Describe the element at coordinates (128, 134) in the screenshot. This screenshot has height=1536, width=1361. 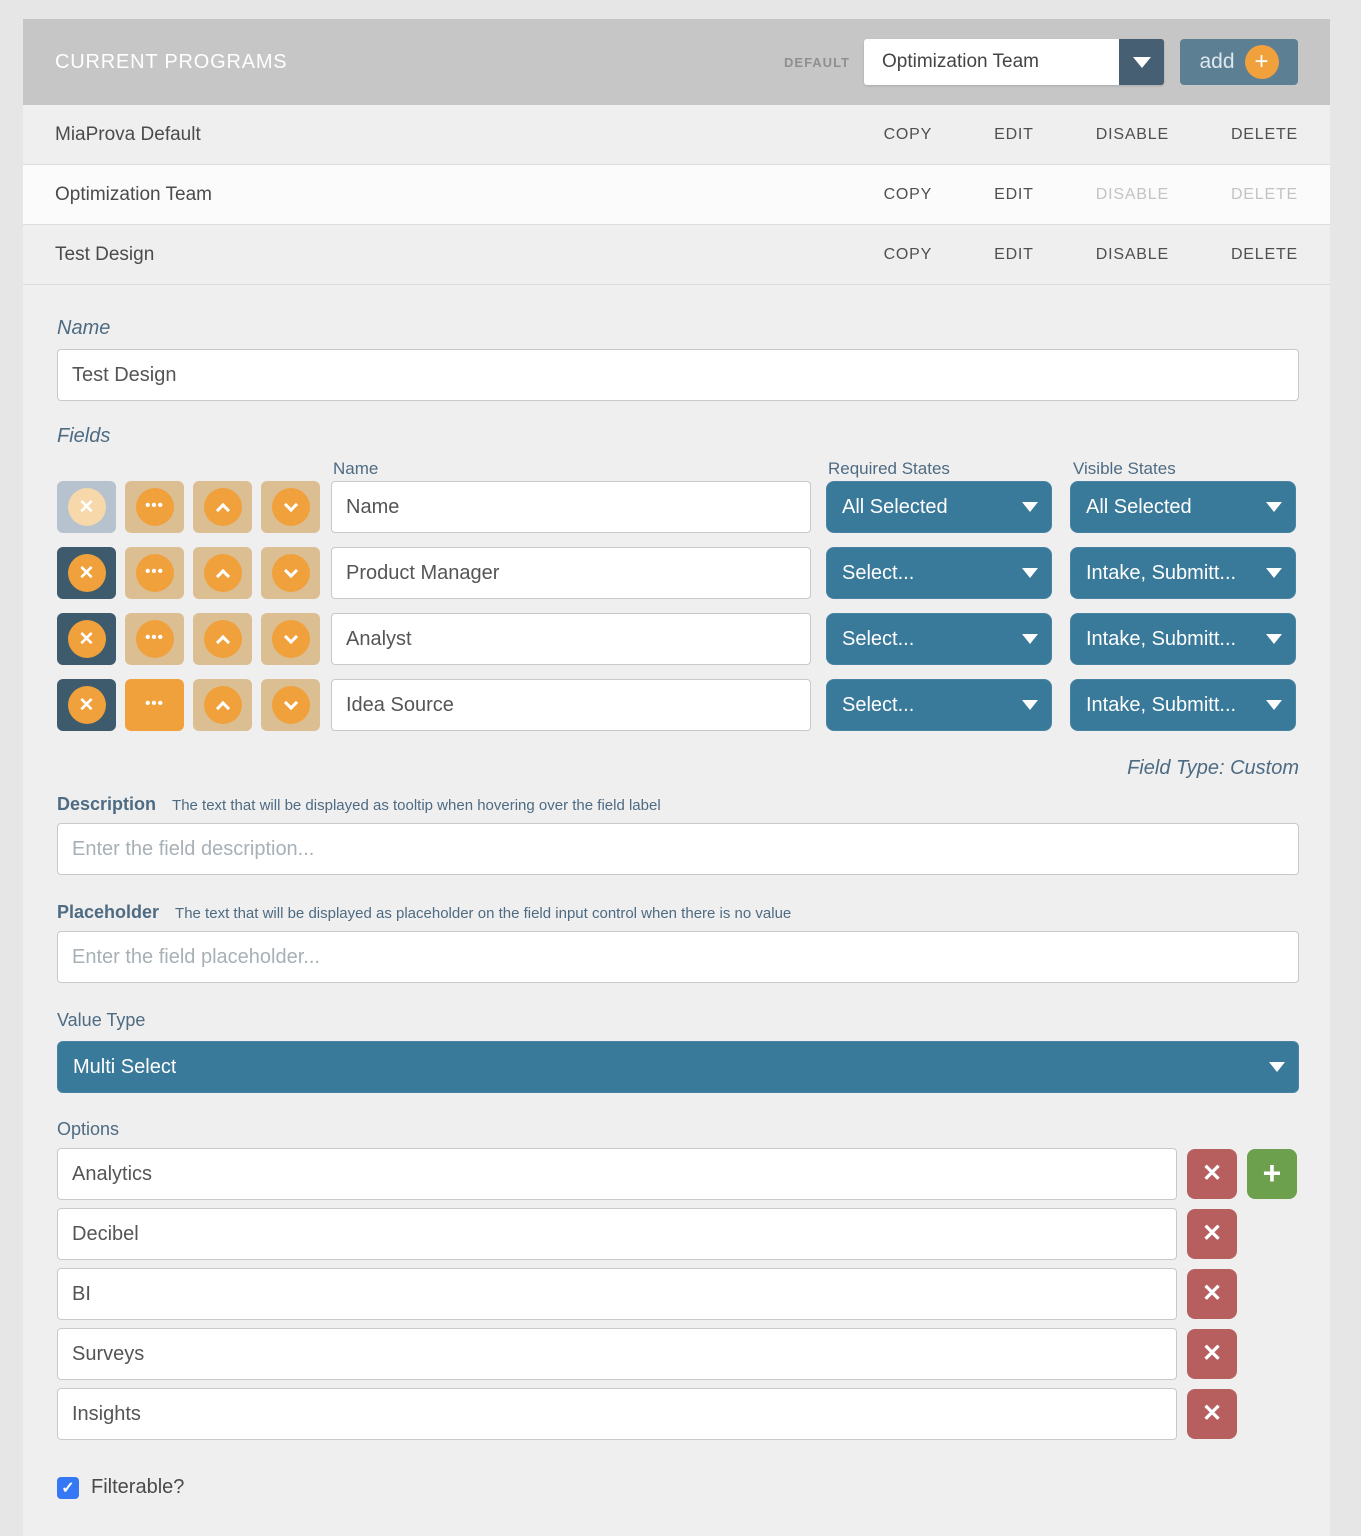
I see `program-name: MiaProva Default` at that location.